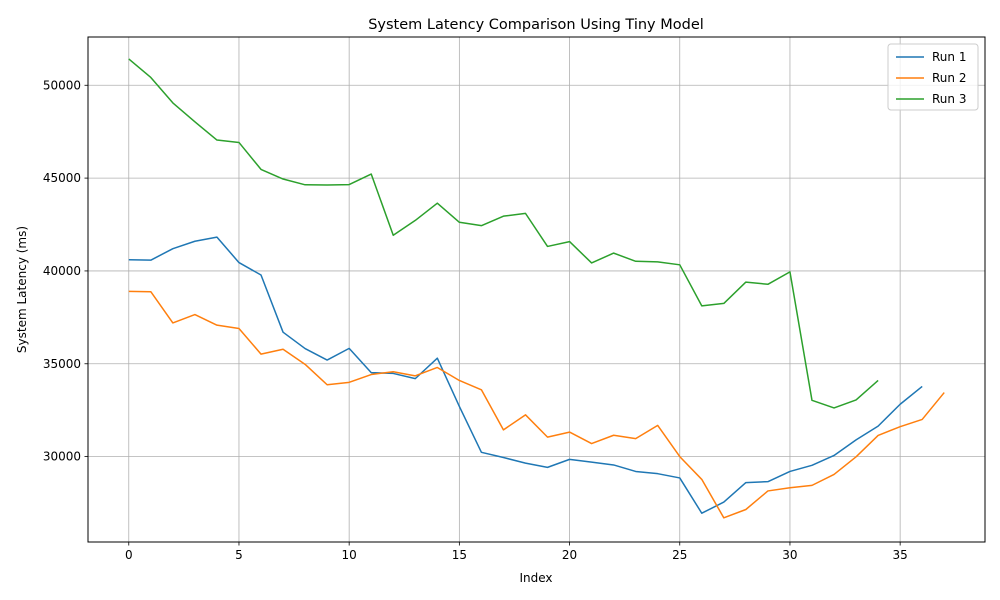 Image resolution: width=1000 pixels, height=600 pixels. I want to click on y-tick-label: 45000, so click(62, 178).